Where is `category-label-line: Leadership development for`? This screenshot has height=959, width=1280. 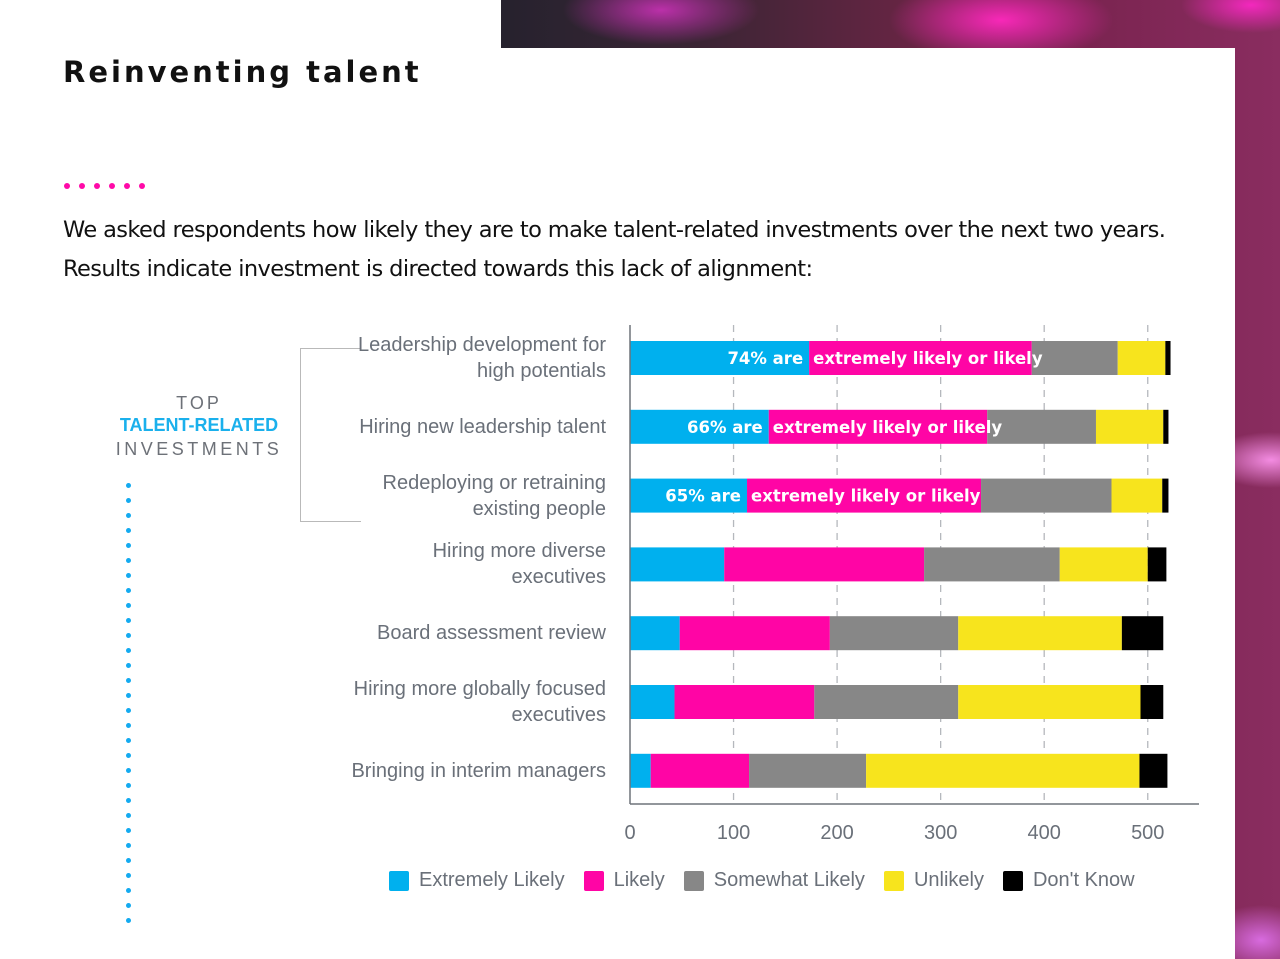
category-label-line: Leadership development for is located at coordinates (482, 345).